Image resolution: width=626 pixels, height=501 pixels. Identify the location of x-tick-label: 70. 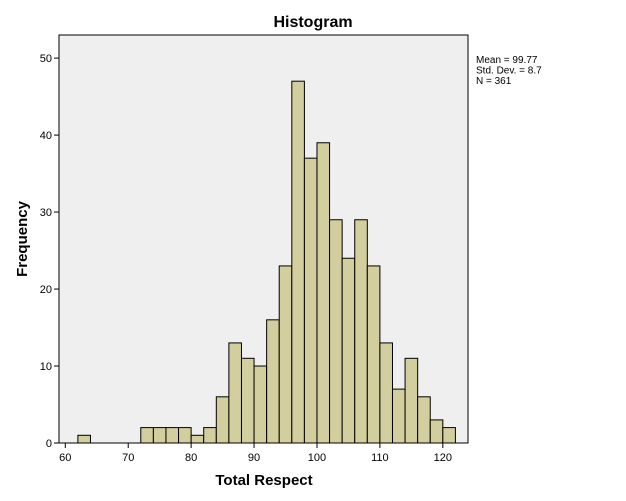
(128, 458).